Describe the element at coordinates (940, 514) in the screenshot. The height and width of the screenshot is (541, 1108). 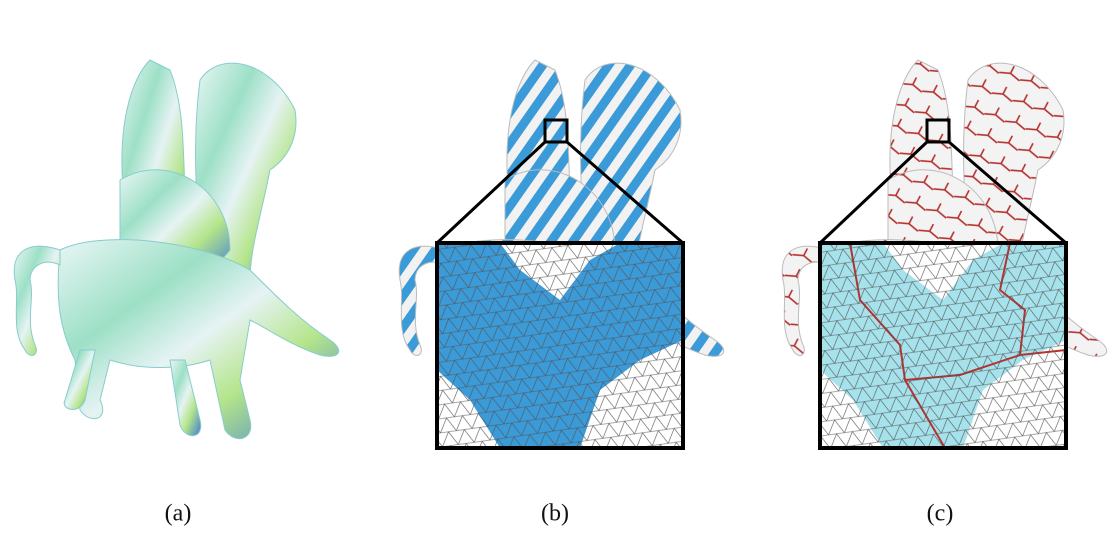
I see `panel-label: (c)` at that location.